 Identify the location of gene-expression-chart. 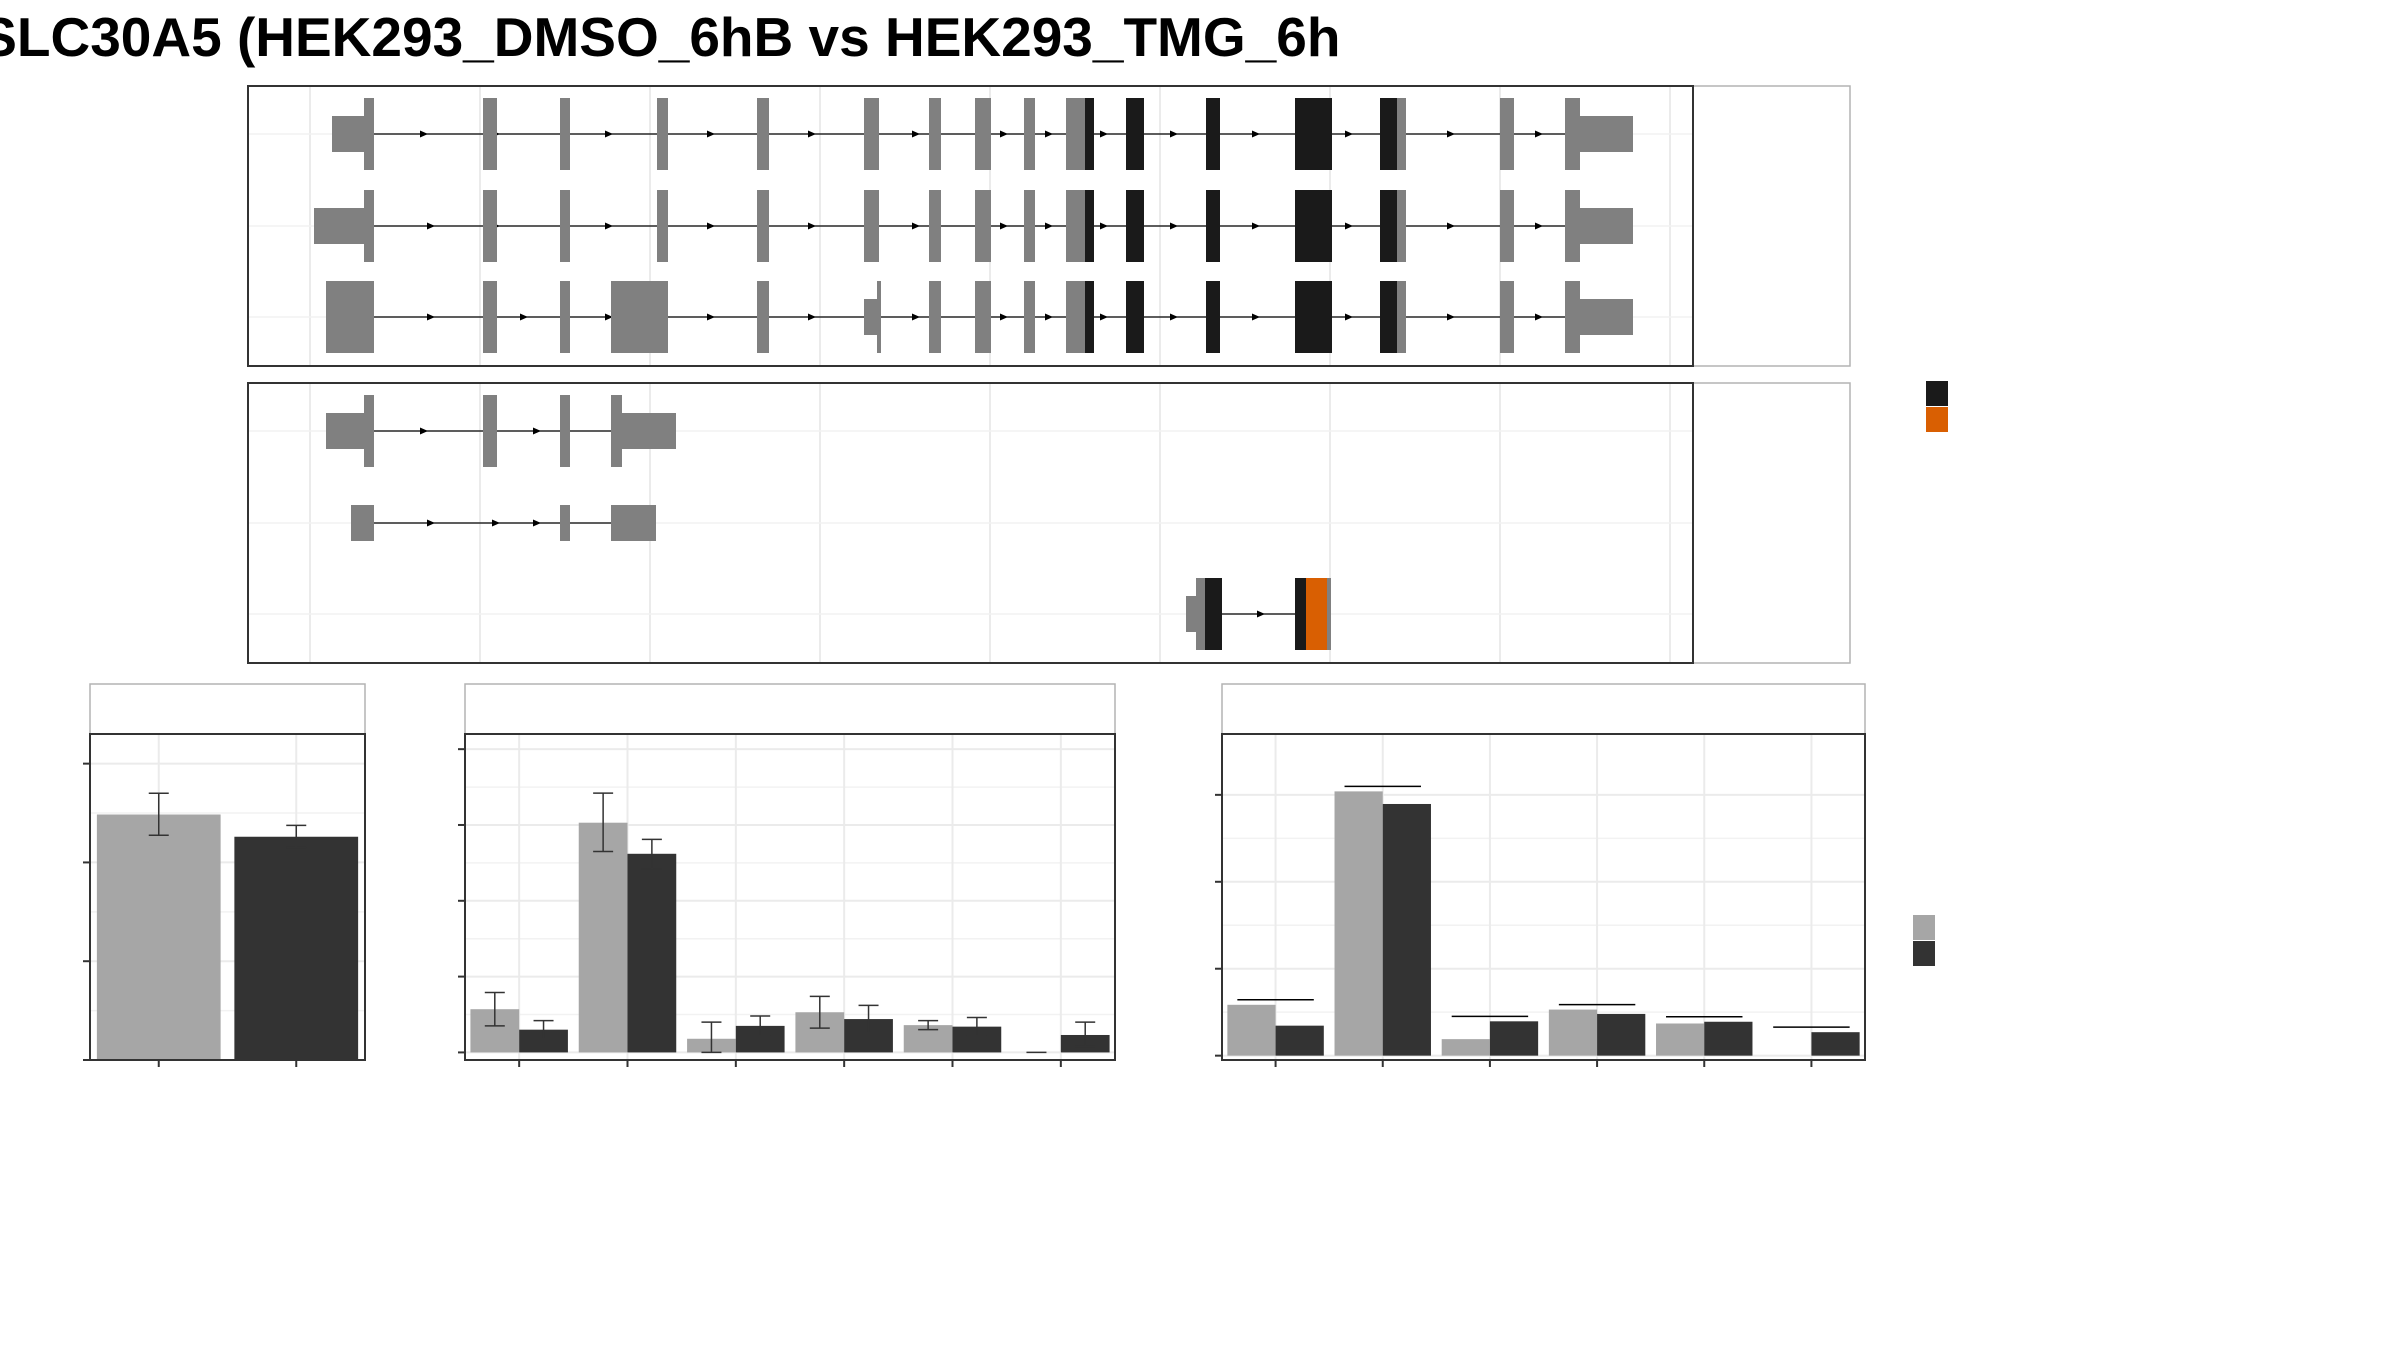
(224, 875).